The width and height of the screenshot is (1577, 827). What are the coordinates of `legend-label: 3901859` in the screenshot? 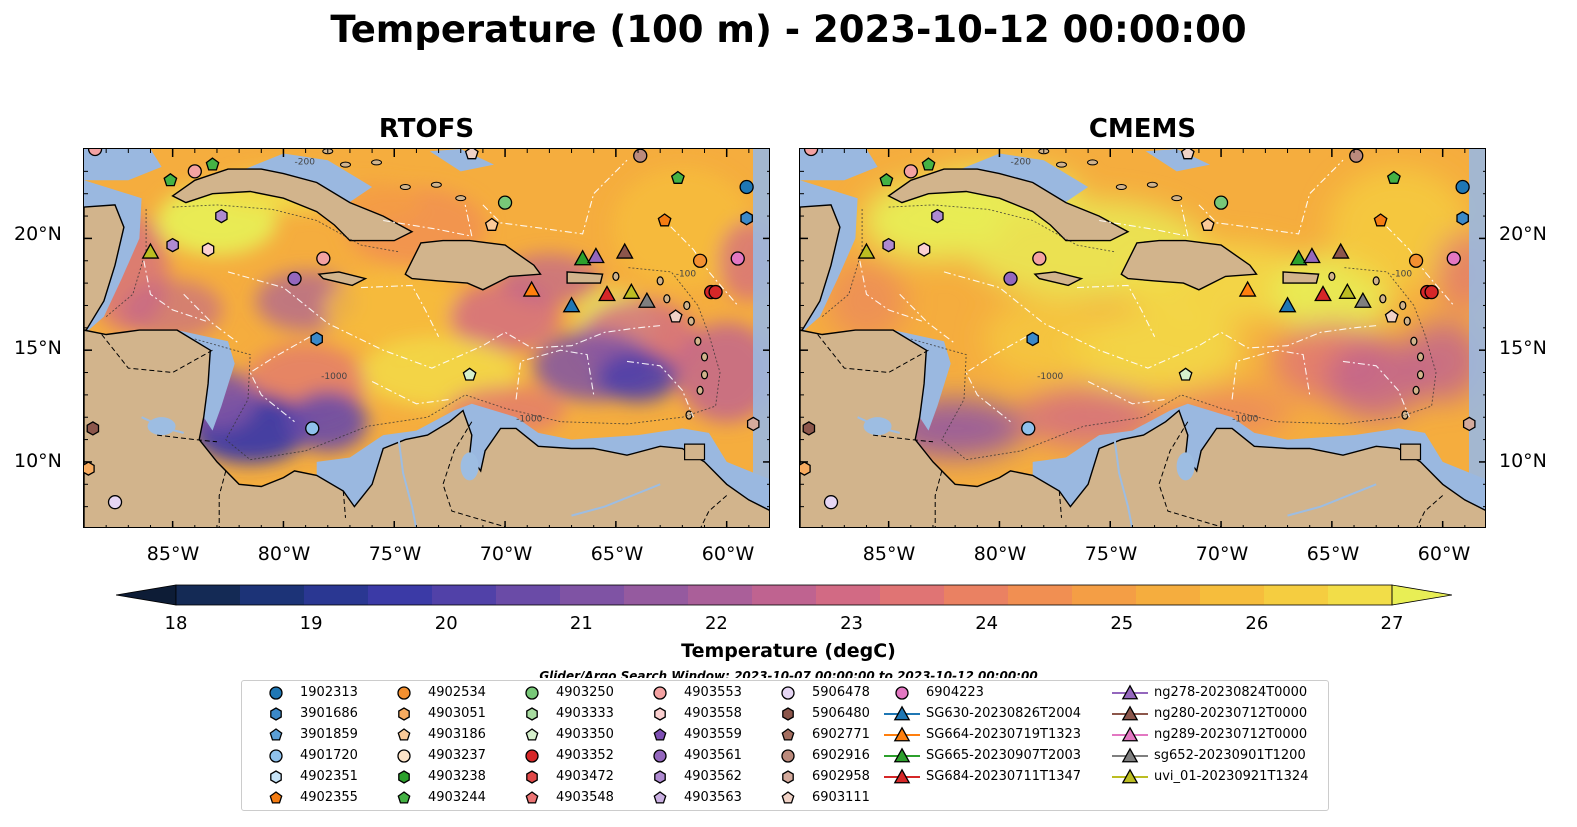 It's located at (329, 734).